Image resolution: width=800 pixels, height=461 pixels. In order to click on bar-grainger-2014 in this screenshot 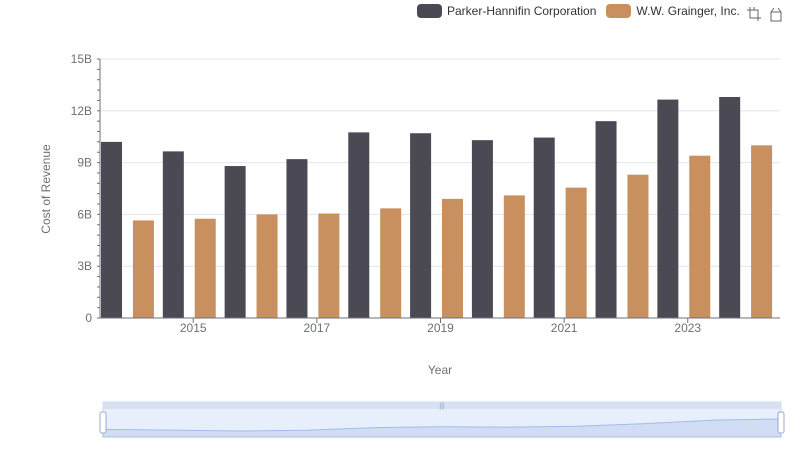, I will do `click(143, 269)`.